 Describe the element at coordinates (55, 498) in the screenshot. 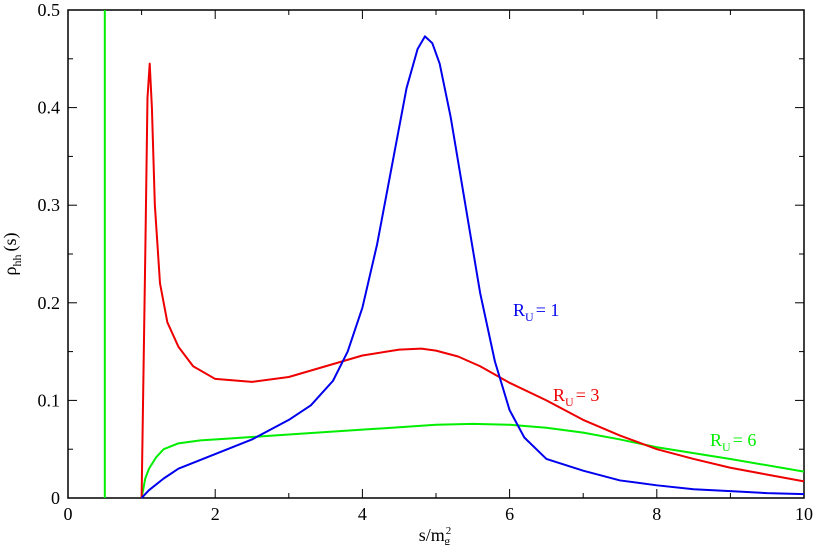

I see `y-tick-label: 0` at that location.